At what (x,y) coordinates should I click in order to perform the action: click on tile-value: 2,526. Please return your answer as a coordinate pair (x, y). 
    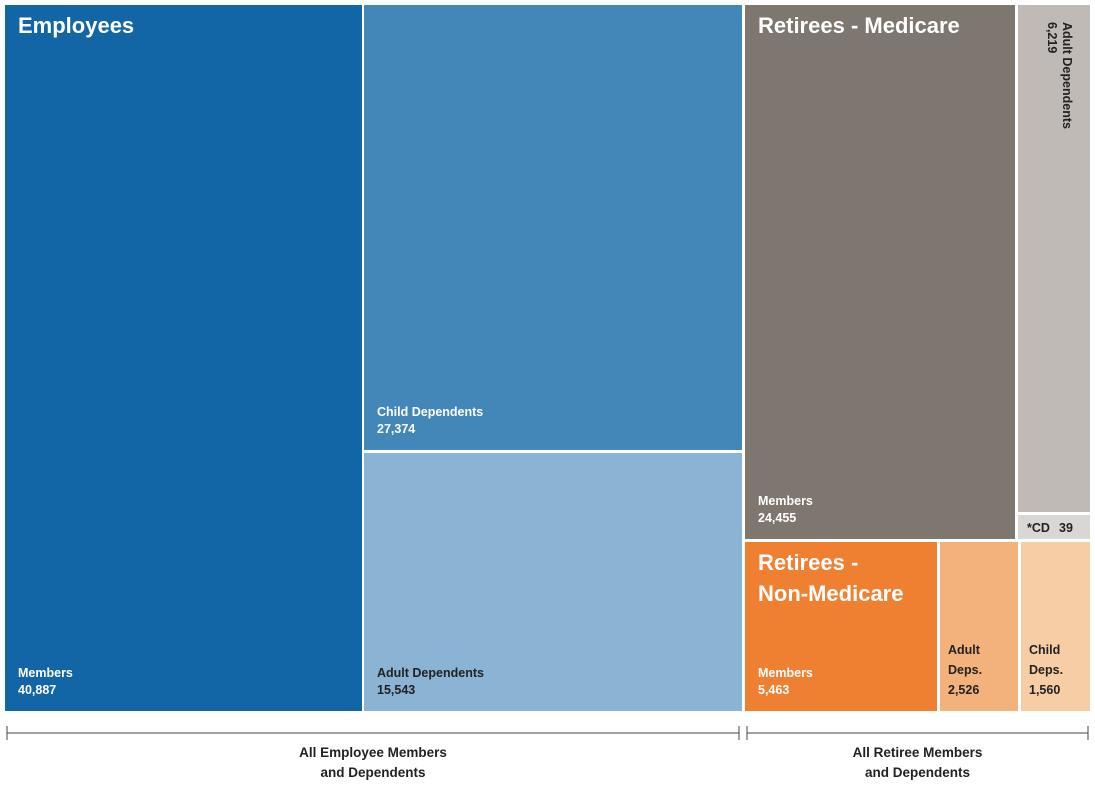
    Looking at the image, I should click on (963, 690).